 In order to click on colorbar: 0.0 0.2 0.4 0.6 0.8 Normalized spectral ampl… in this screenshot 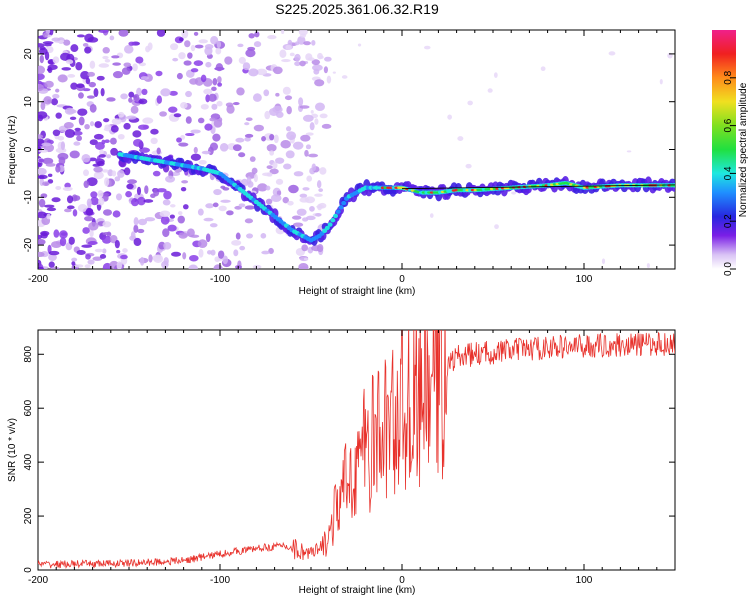, I will do `click(730, 153)`.